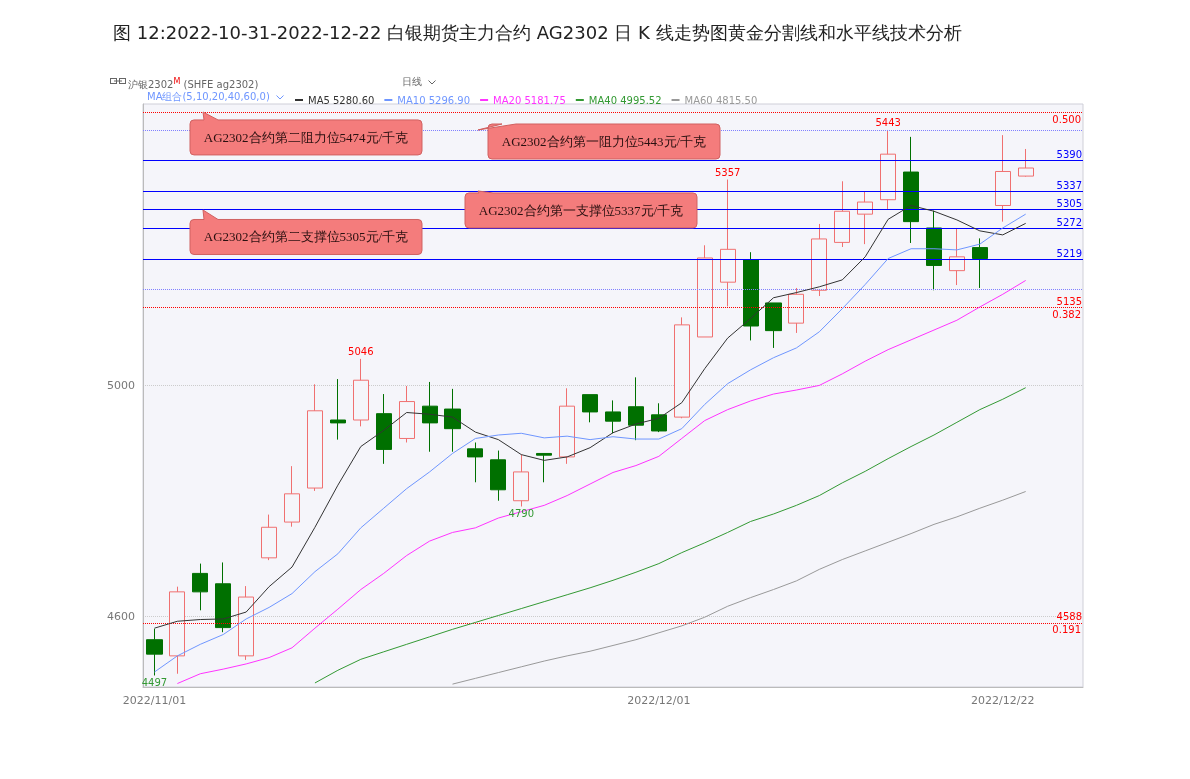 The width and height of the screenshot is (1190, 779). Describe the element at coordinates (341, 100) in the screenshot. I see `legend-label: MA5 5280.60` at that location.